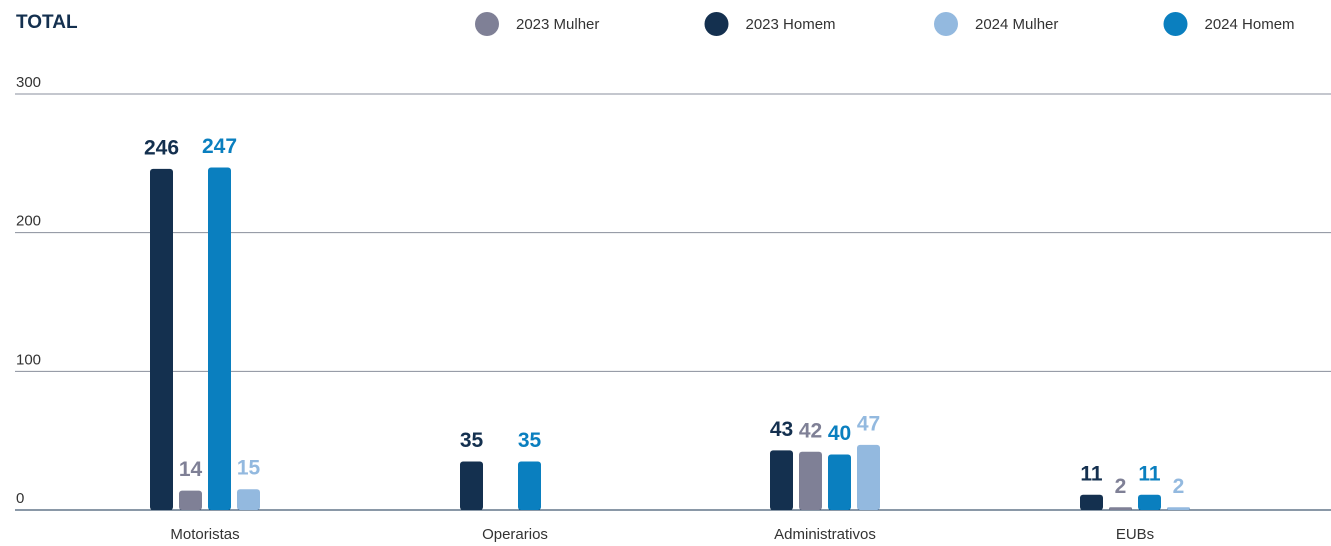 The width and height of the screenshot is (1331, 546). I want to click on x-tick-label: Administrativos, so click(825, 534).